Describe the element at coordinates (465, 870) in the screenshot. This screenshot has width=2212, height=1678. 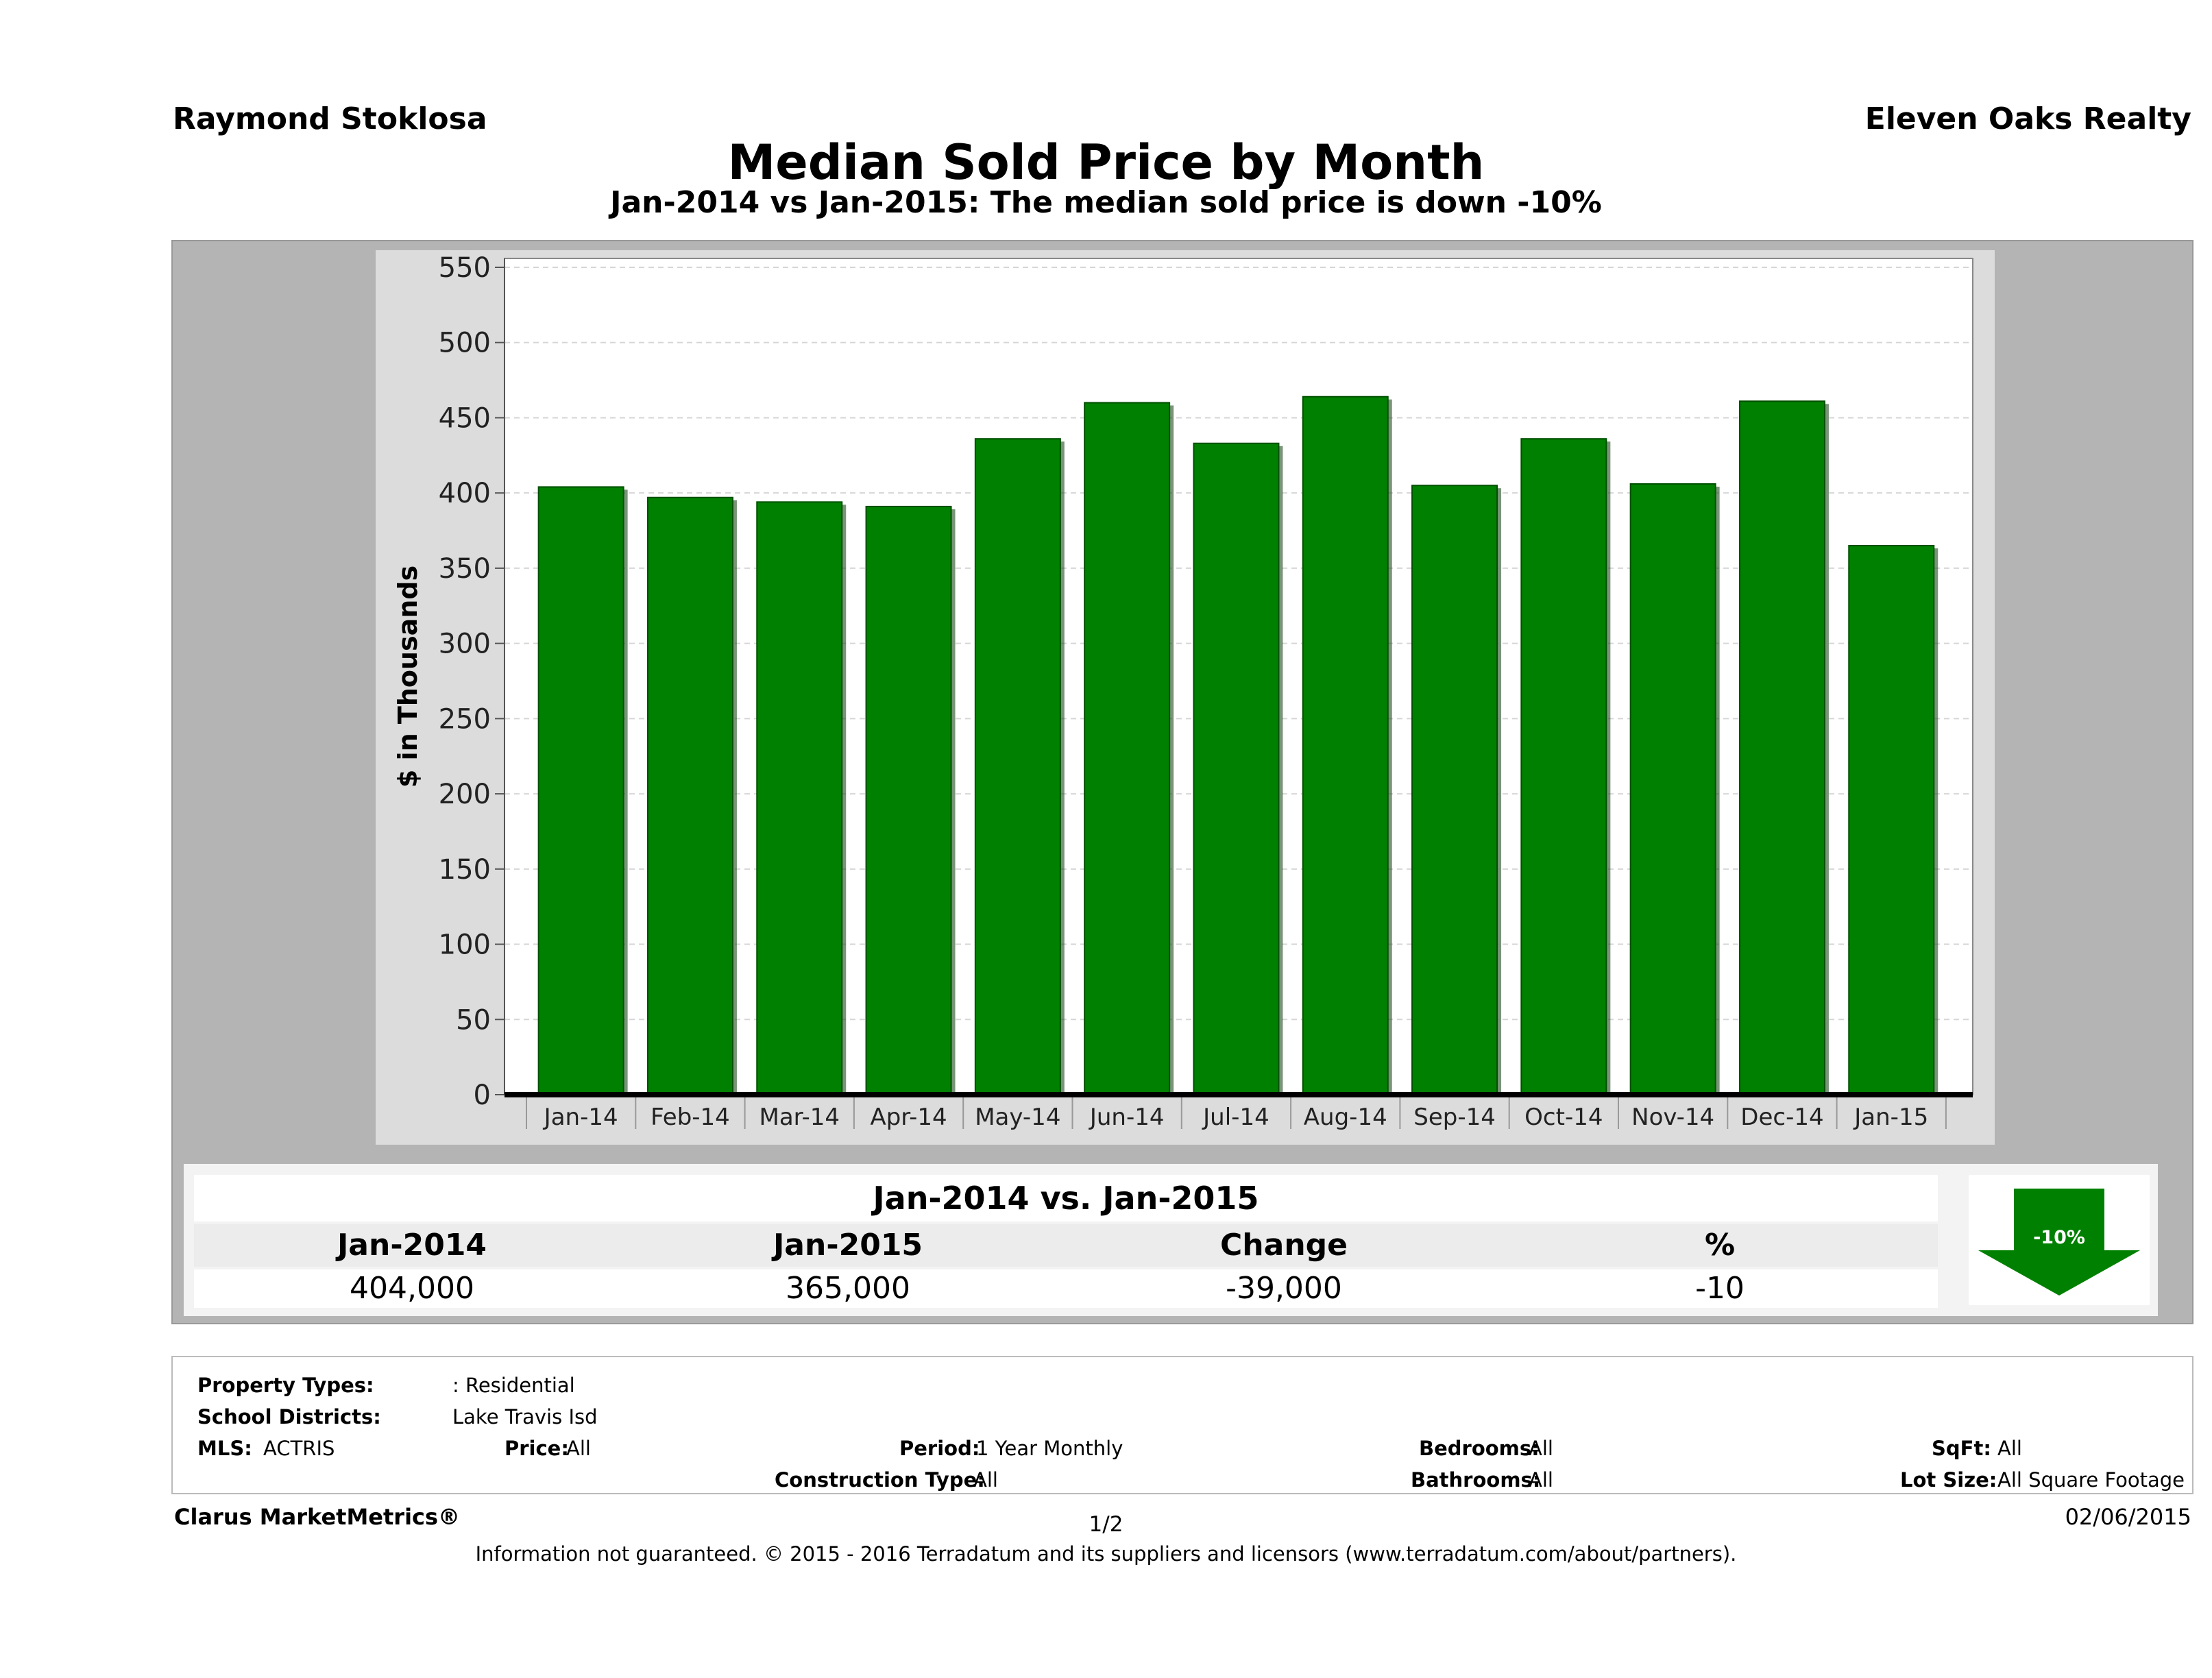
I see `y-tick-label: 150` at that location.